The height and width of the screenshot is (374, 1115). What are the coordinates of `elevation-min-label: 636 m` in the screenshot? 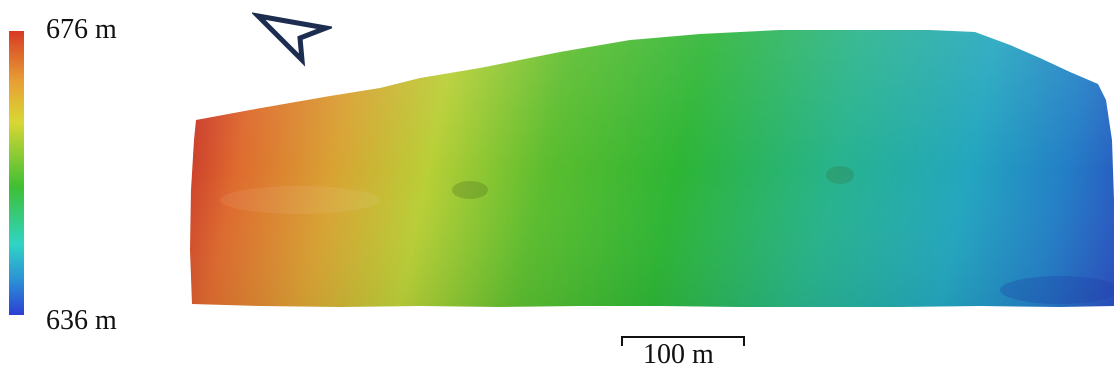 It's located at (81, 320).